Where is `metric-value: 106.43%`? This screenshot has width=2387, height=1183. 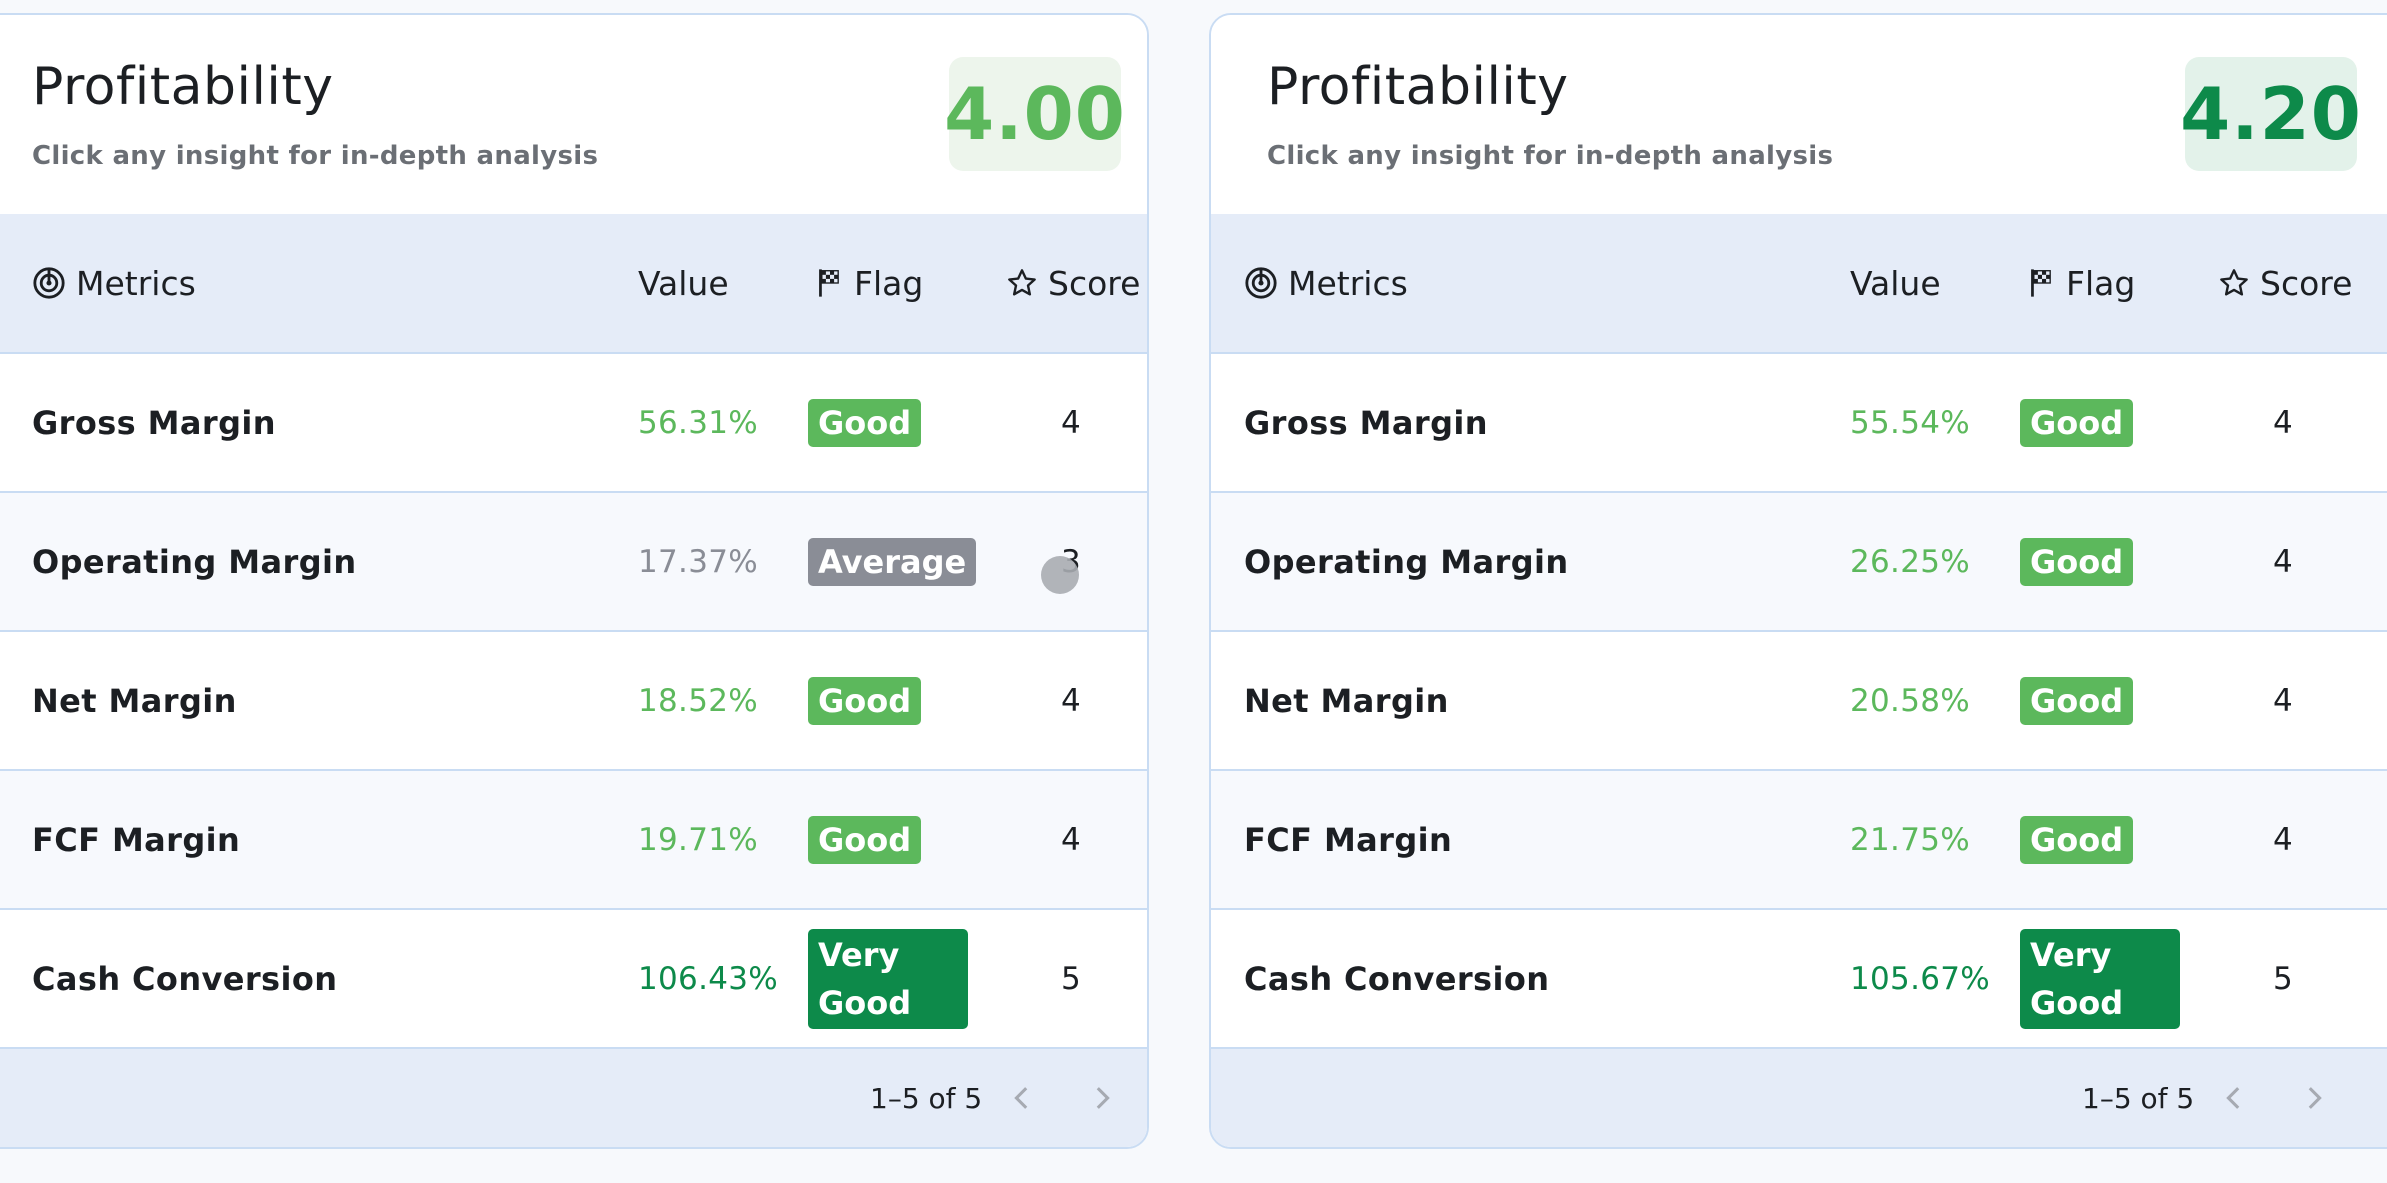
metric-value: 106.43% is located at coordinates (708, 978).